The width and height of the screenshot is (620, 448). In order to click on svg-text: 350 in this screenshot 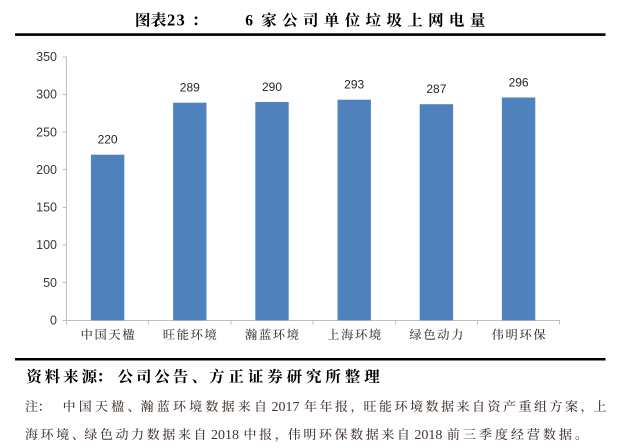, I will do `click(46, 57)`.